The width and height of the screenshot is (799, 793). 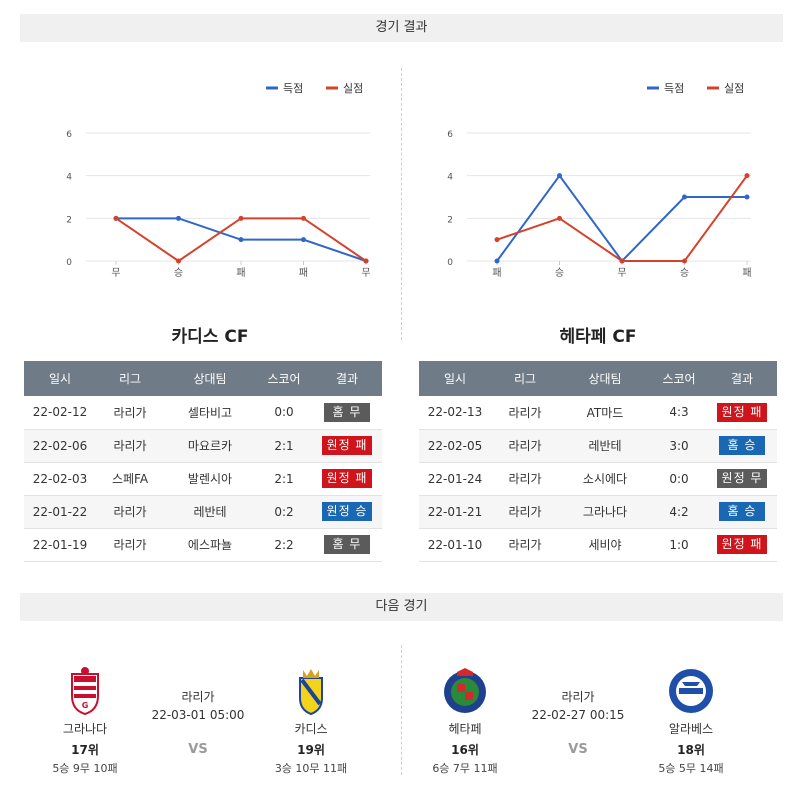 I want to click on table-row: 22-02-05 라리가 레반테 3:0 홈 승, so click(x=598, y=446).